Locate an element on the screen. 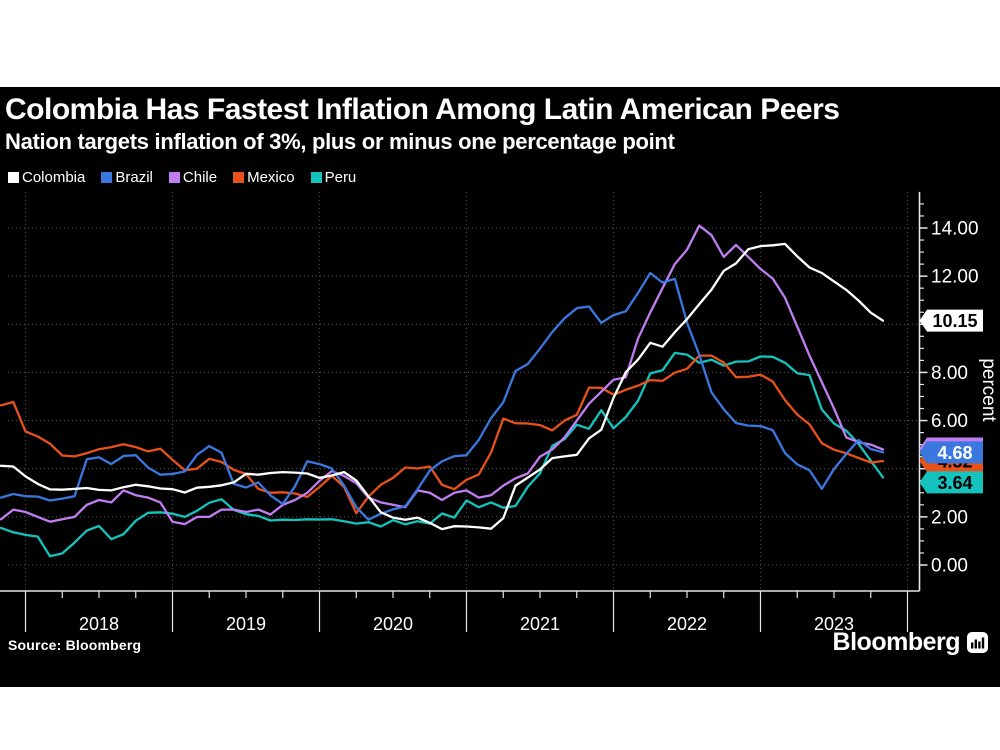 The image size is (1000, 750). legend-label: Peru is located at coordinates (340, 177).